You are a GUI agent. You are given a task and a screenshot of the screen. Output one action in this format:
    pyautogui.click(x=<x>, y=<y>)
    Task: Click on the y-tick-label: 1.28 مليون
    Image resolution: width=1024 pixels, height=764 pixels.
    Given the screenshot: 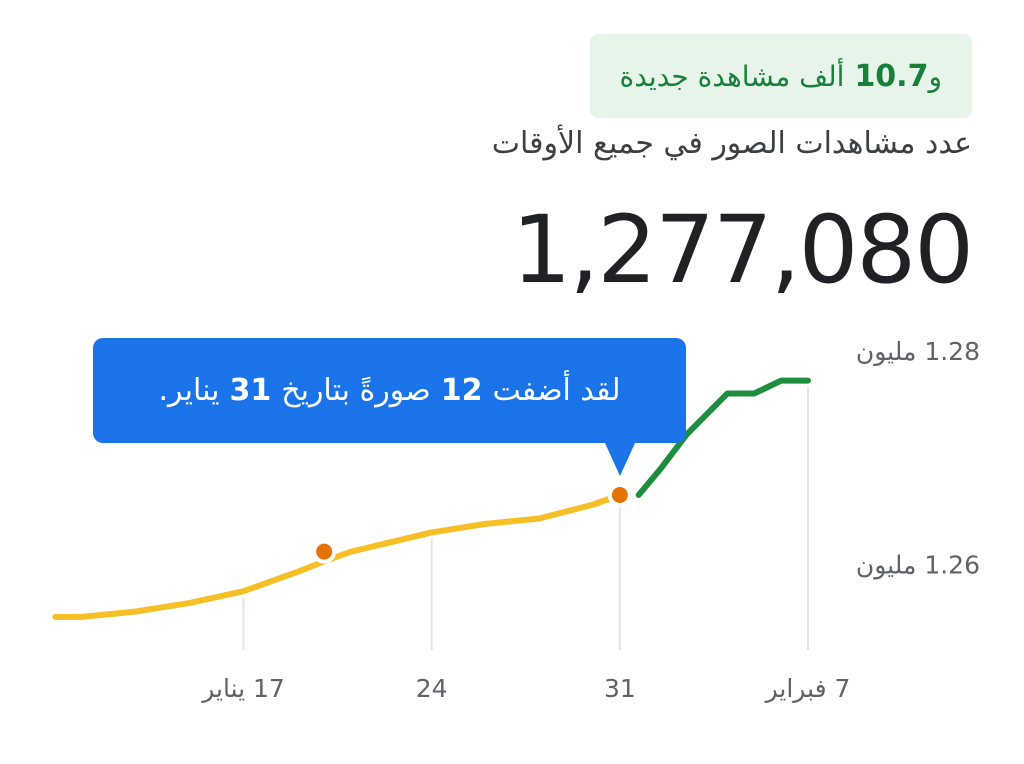 What is the action you would take?
    pyautogui.click(x=918, y=351)
    